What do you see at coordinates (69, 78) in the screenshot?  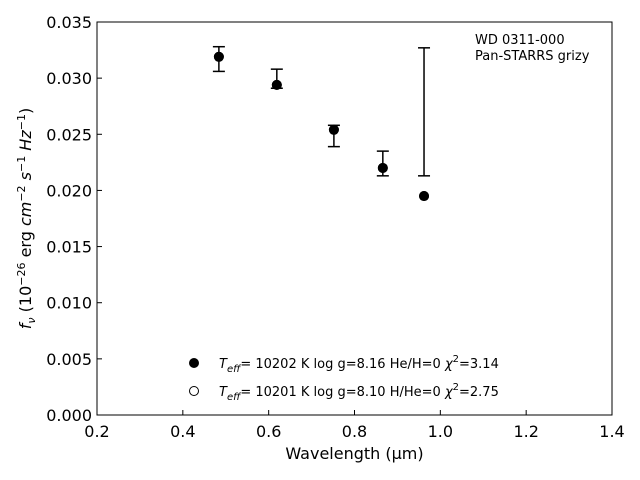 I see `y-tick-label: 0.030` at bounding box center [69, 78].